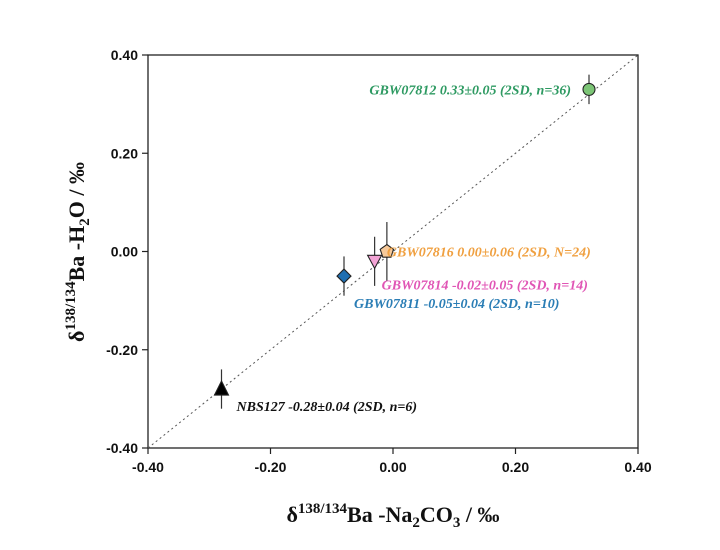 This screenshot has height=550, width=720. I want to click on y-tick-label: 0.00, so click(124, 252).